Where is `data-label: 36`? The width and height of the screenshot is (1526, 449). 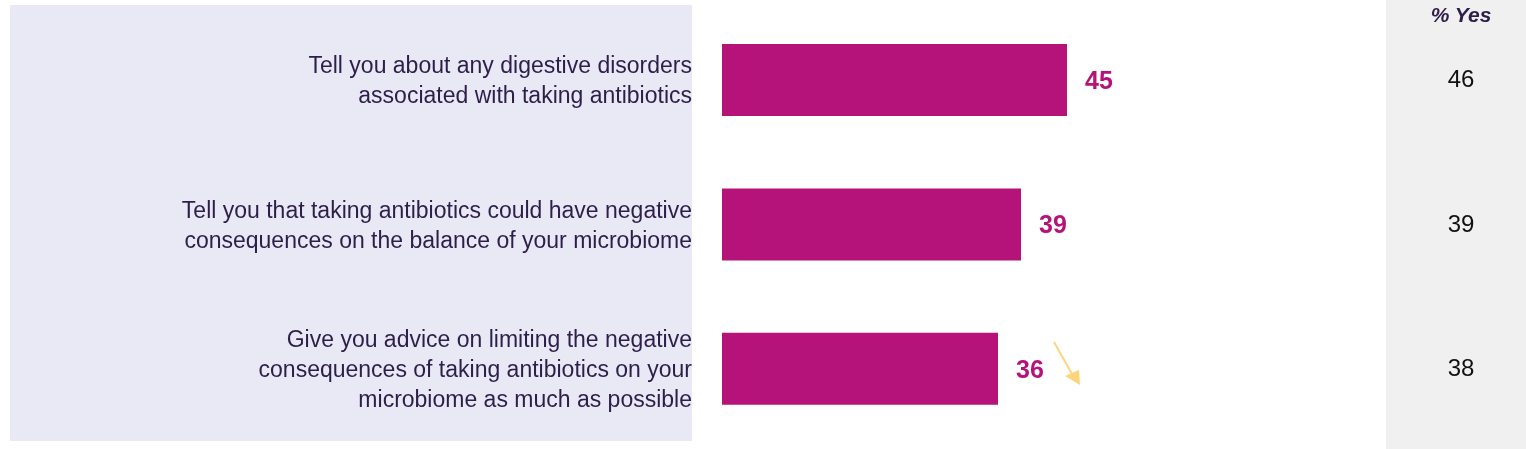 data-label: 36 is located at coordinates (1030, 368).